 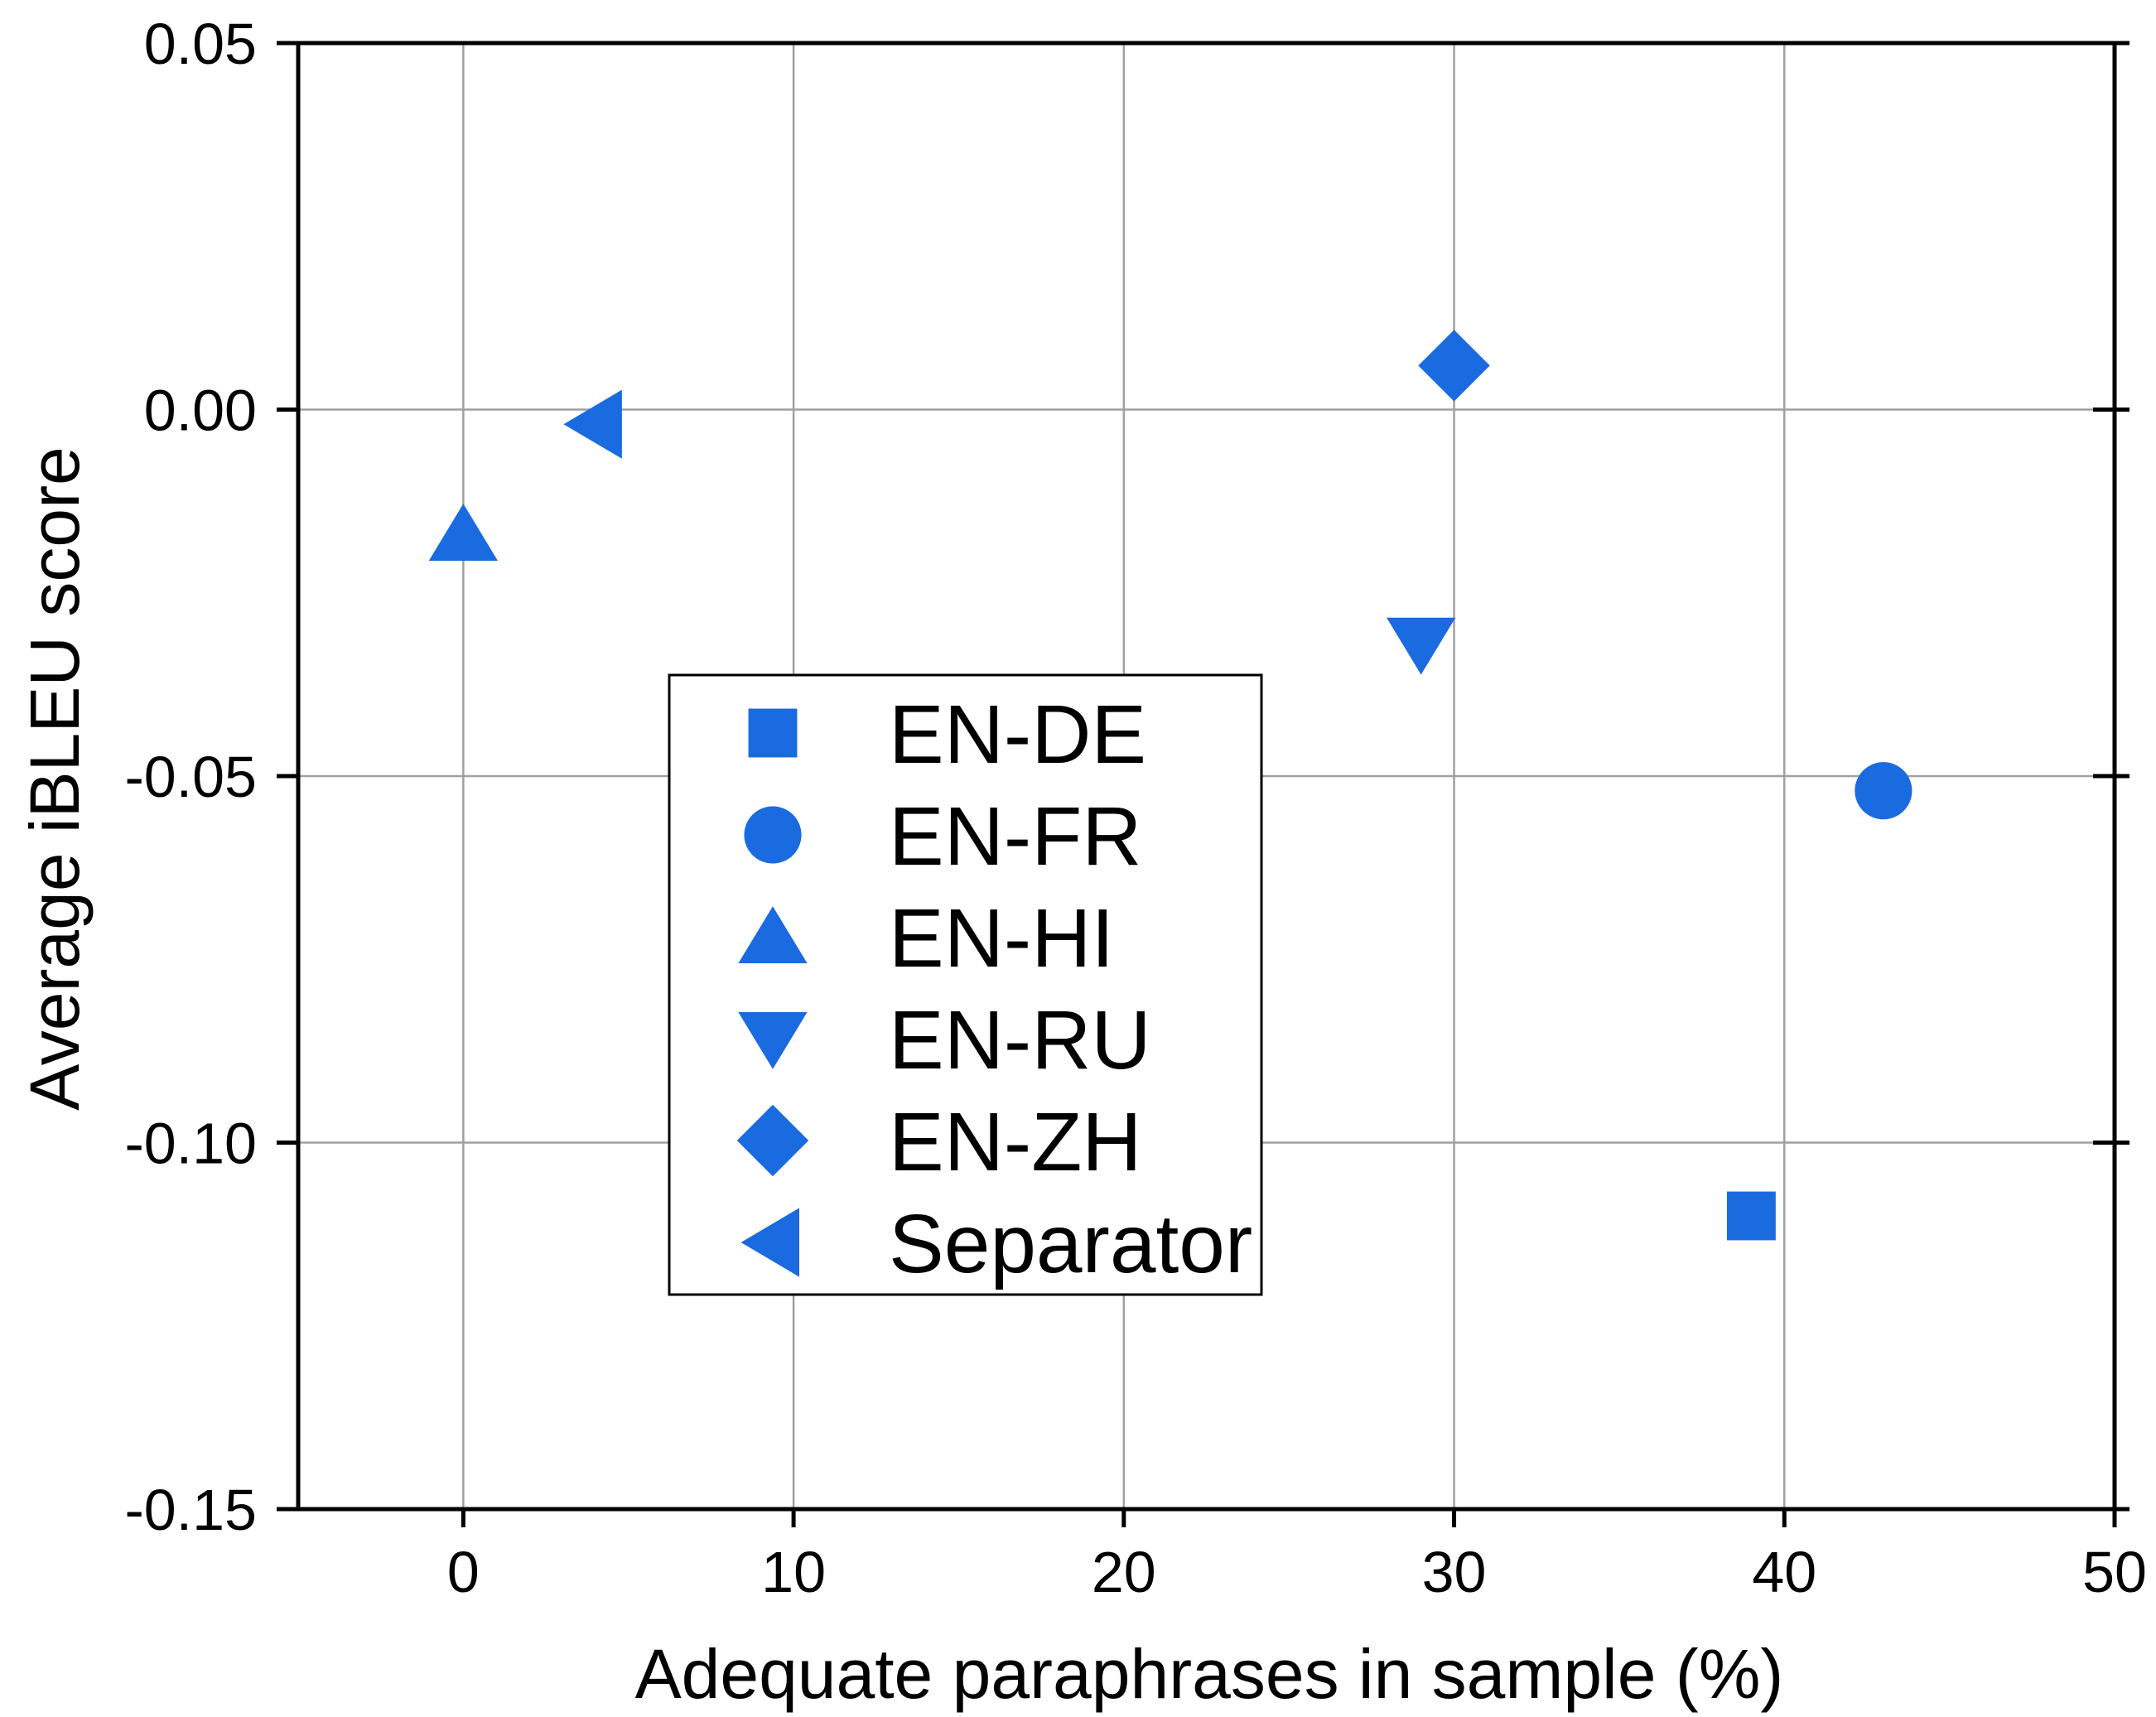 I want to click on y-tick-label: 0.00, so click(x=201, y=411).